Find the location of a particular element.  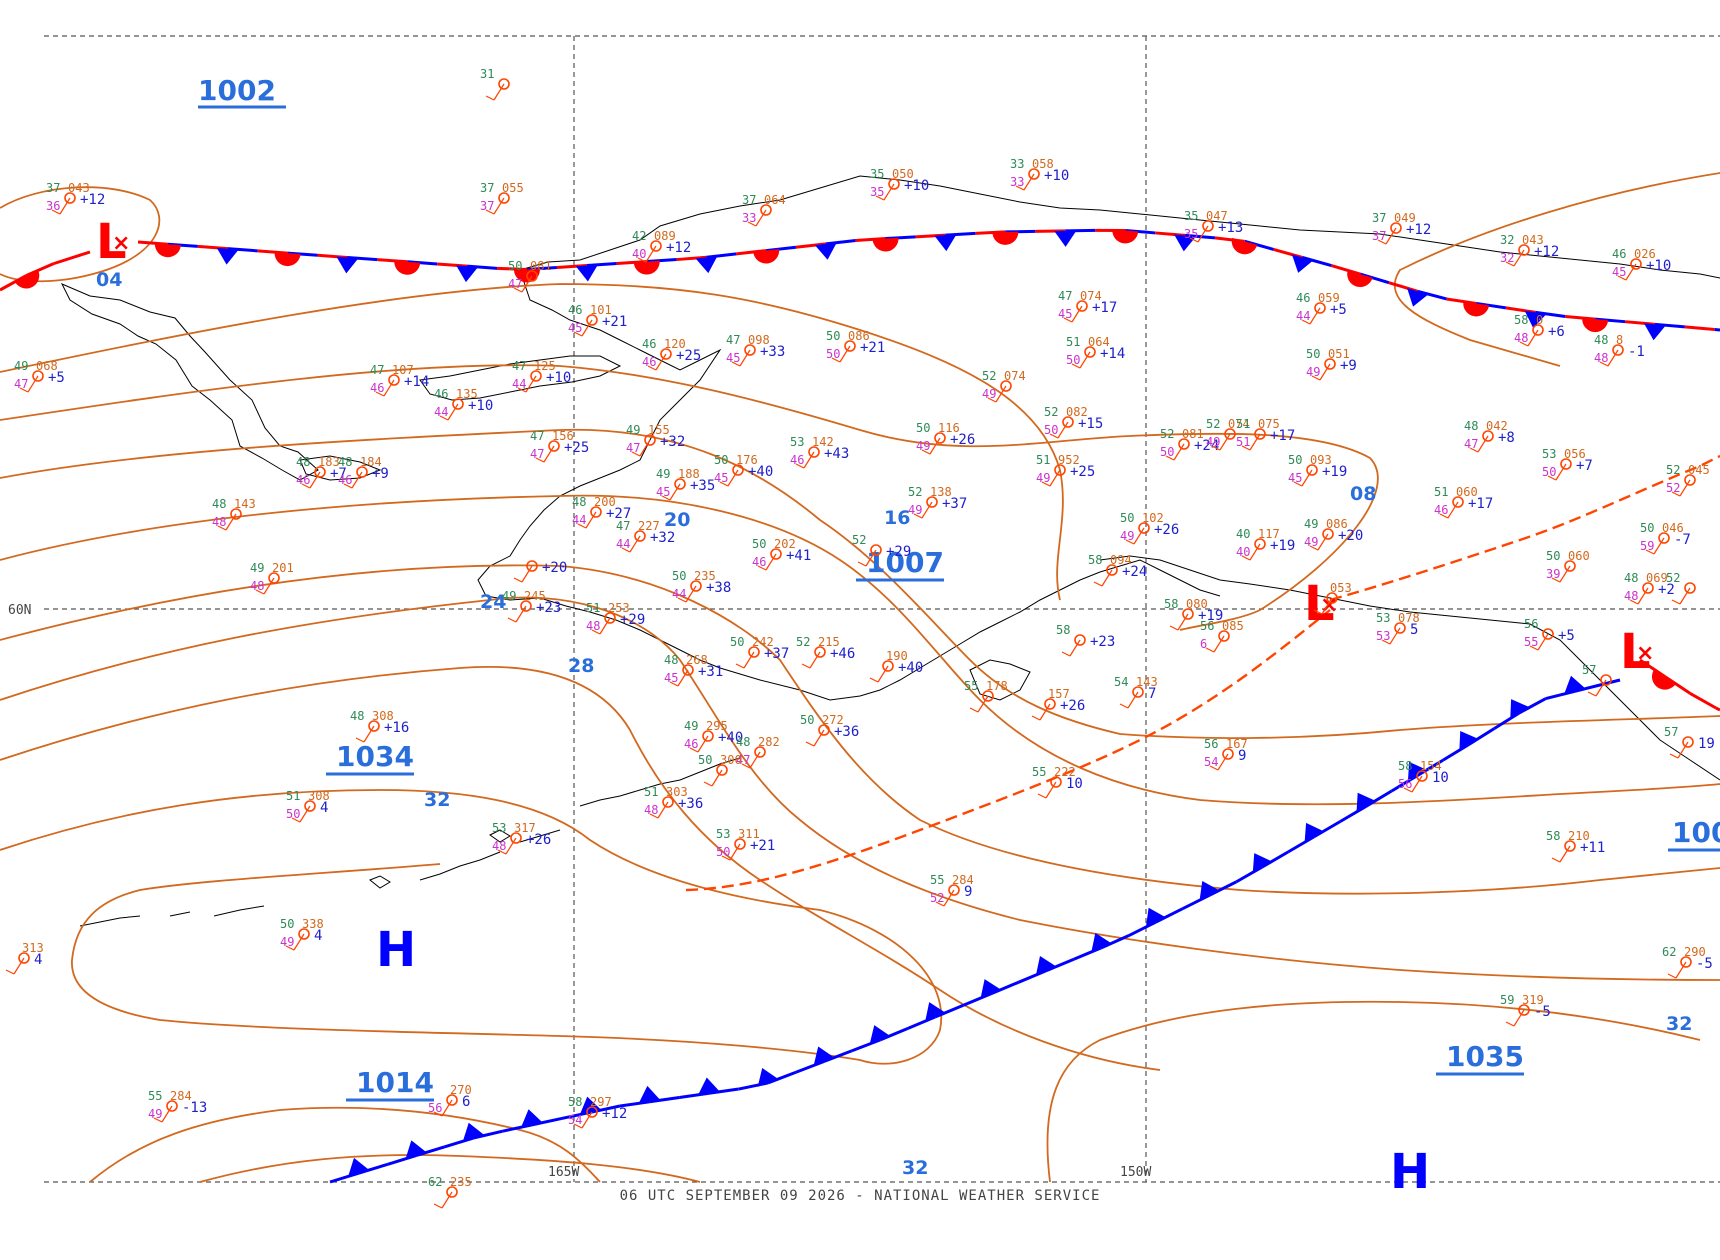

station-temp: 48 is located at coordinates (579, 502).